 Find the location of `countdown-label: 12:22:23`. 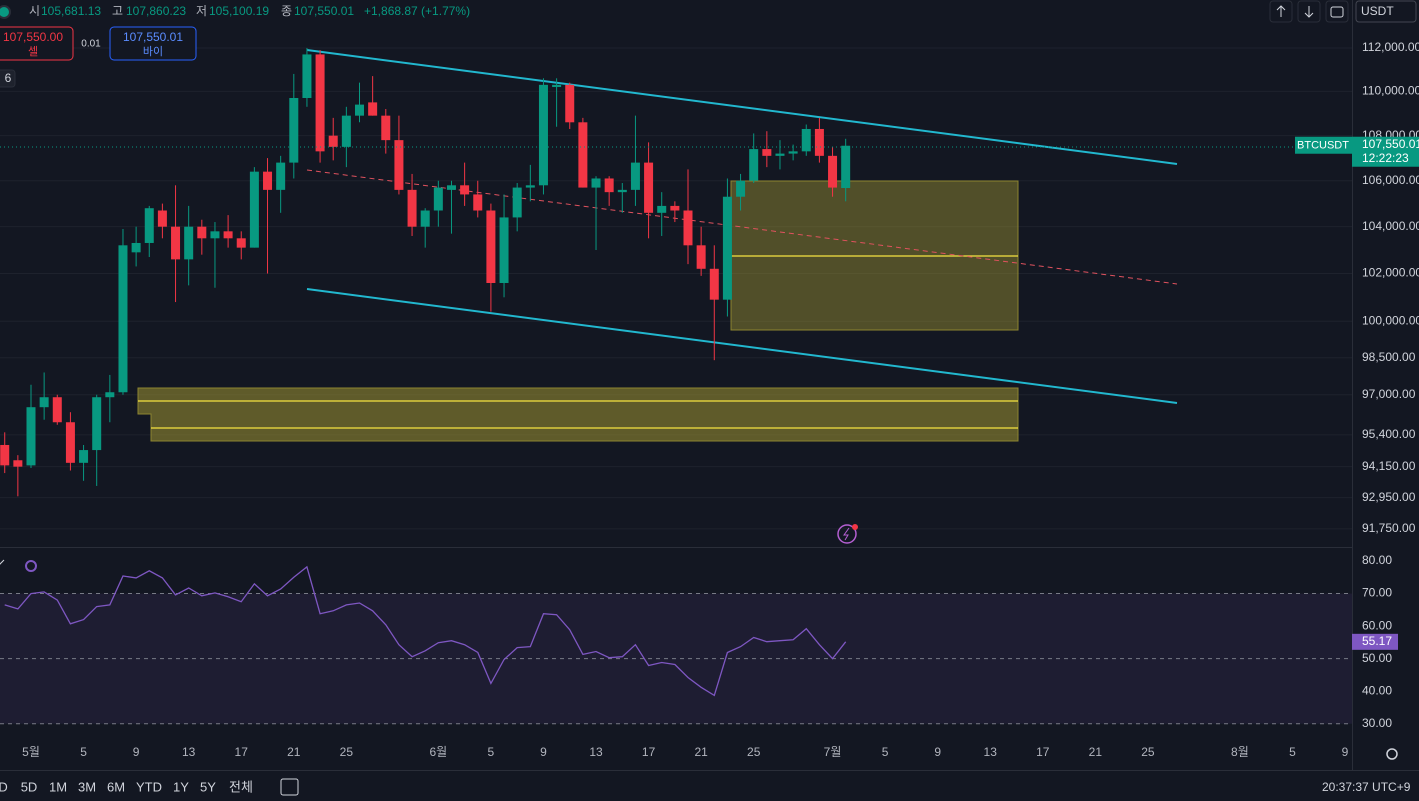

countdown-label: 12:22:23 is located at coordinates (1385, 158).